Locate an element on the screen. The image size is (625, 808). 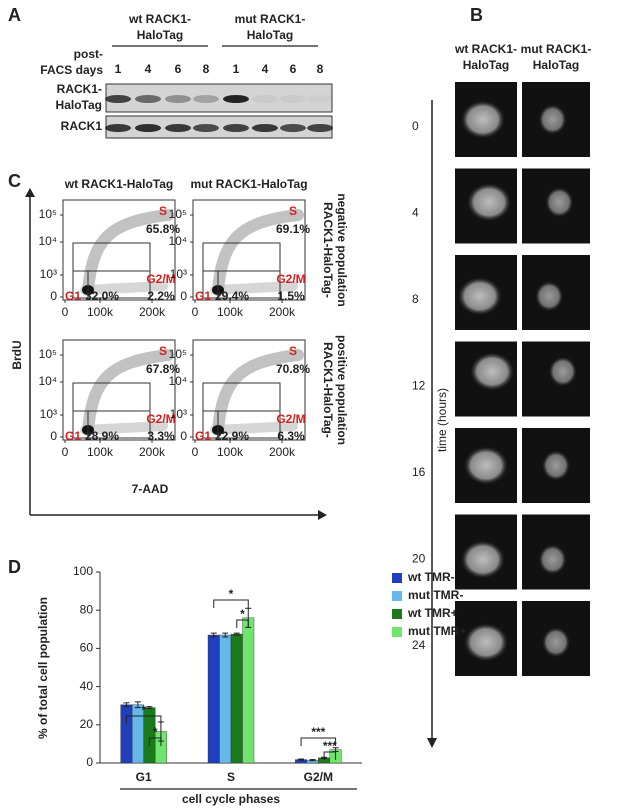
gate-percent: 32.0% is located at coordinates (102, 296).